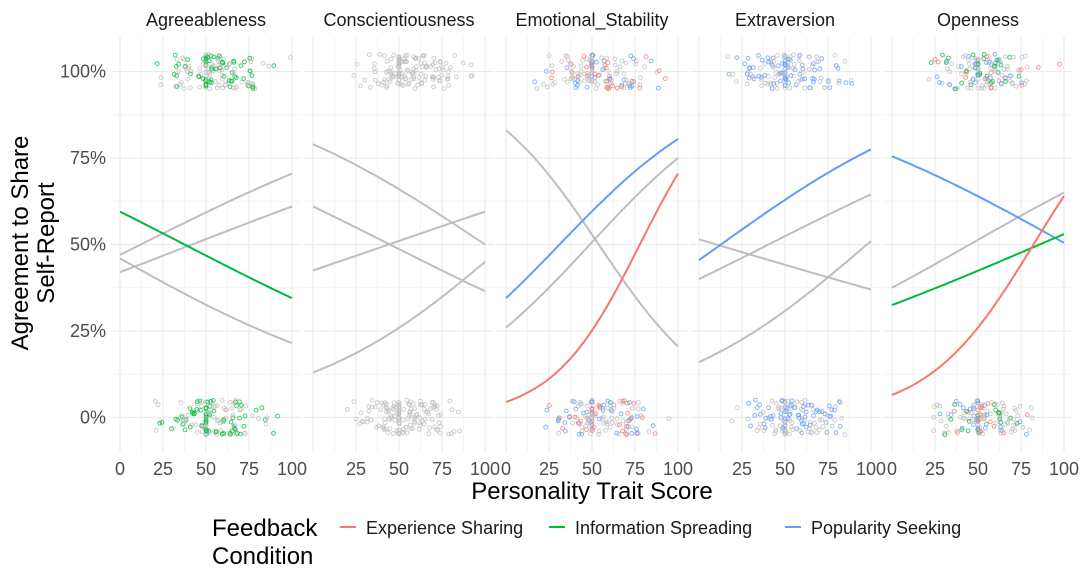 This screenshot has height=576, width=1080. Describe the element at coordinates (506, 469) in the screenshot. I see `x-tick-label: 0` at that location.